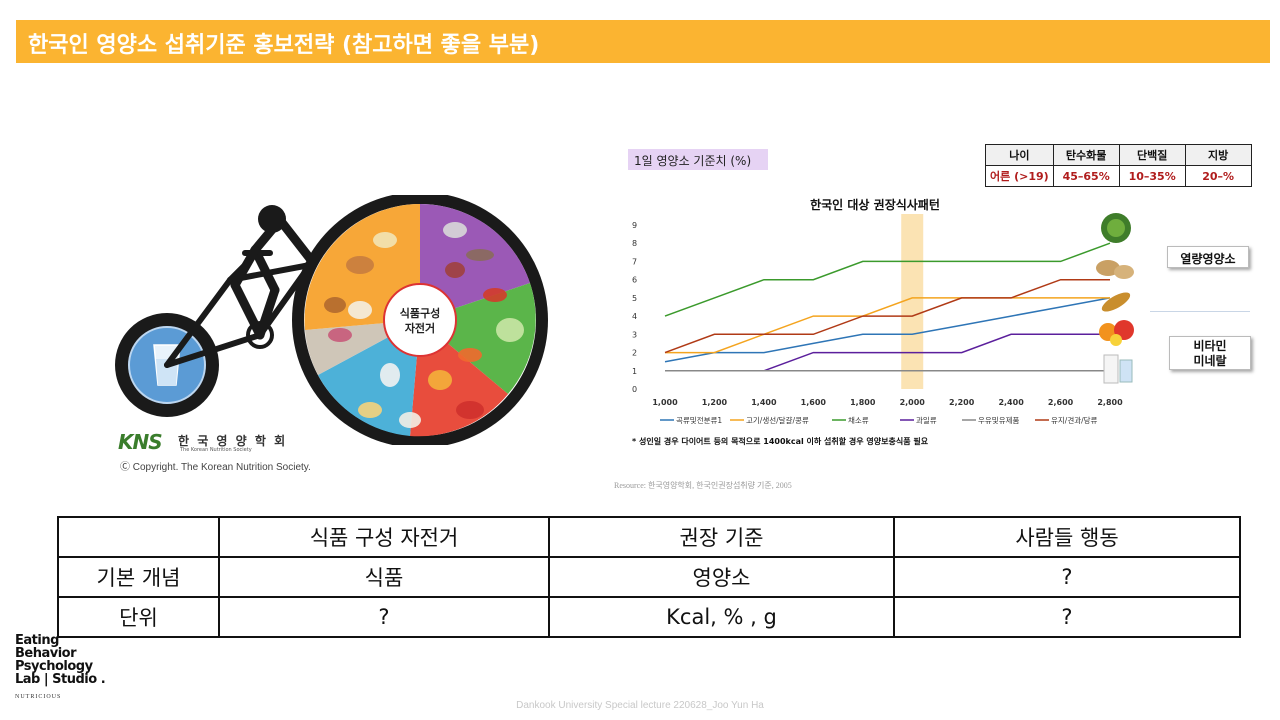 The image size is (1280, 720). I want to click on x-tick-label: 2,000, so click(913, 402).